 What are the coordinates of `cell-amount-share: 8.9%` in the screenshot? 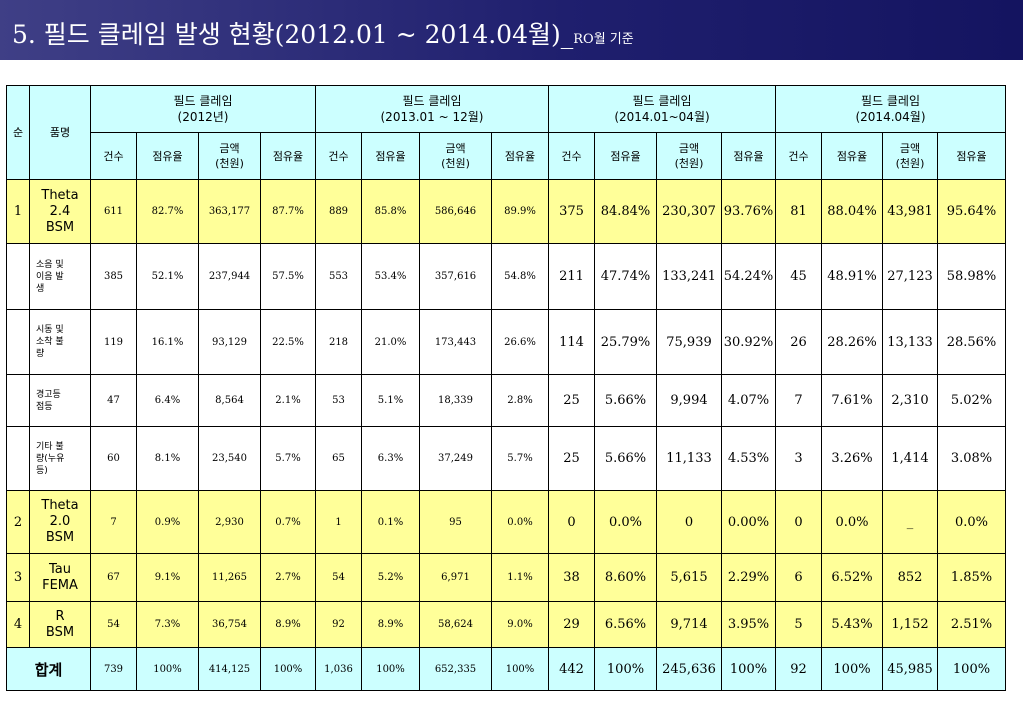 It's located at (288, 624).